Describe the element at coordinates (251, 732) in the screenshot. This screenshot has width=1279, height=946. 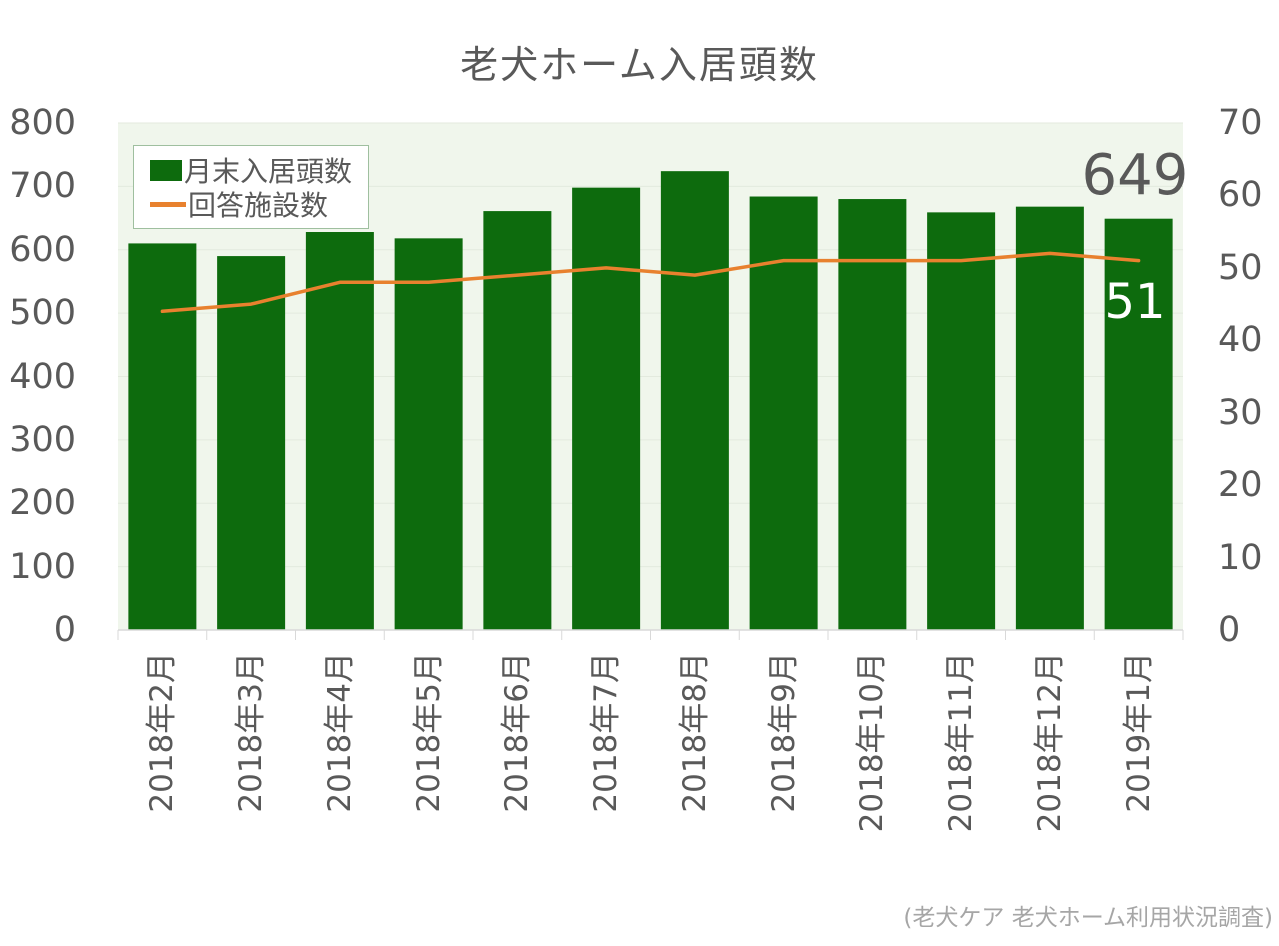
I see `x-axis-label-2018年3月: 2018年3月` at that location.